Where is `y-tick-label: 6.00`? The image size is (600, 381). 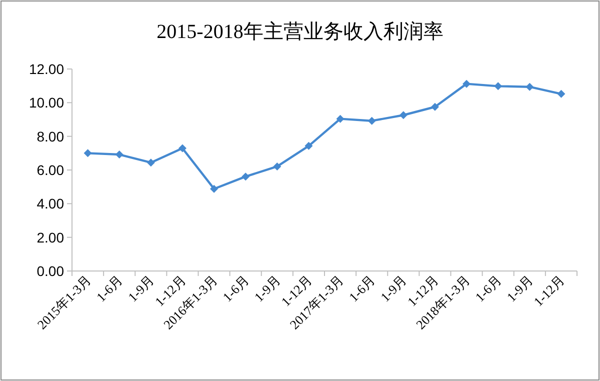 y-tick-label: 6.00 is located at coordinates (50, 170).